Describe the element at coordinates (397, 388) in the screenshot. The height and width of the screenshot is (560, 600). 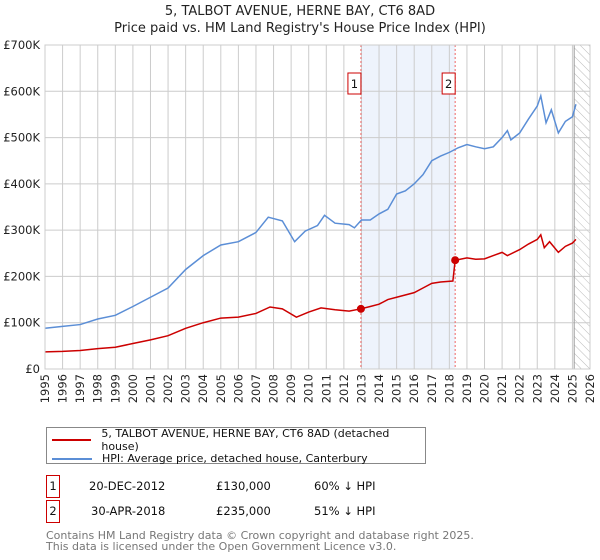
I see `x-tick-label: 2015` at that location.